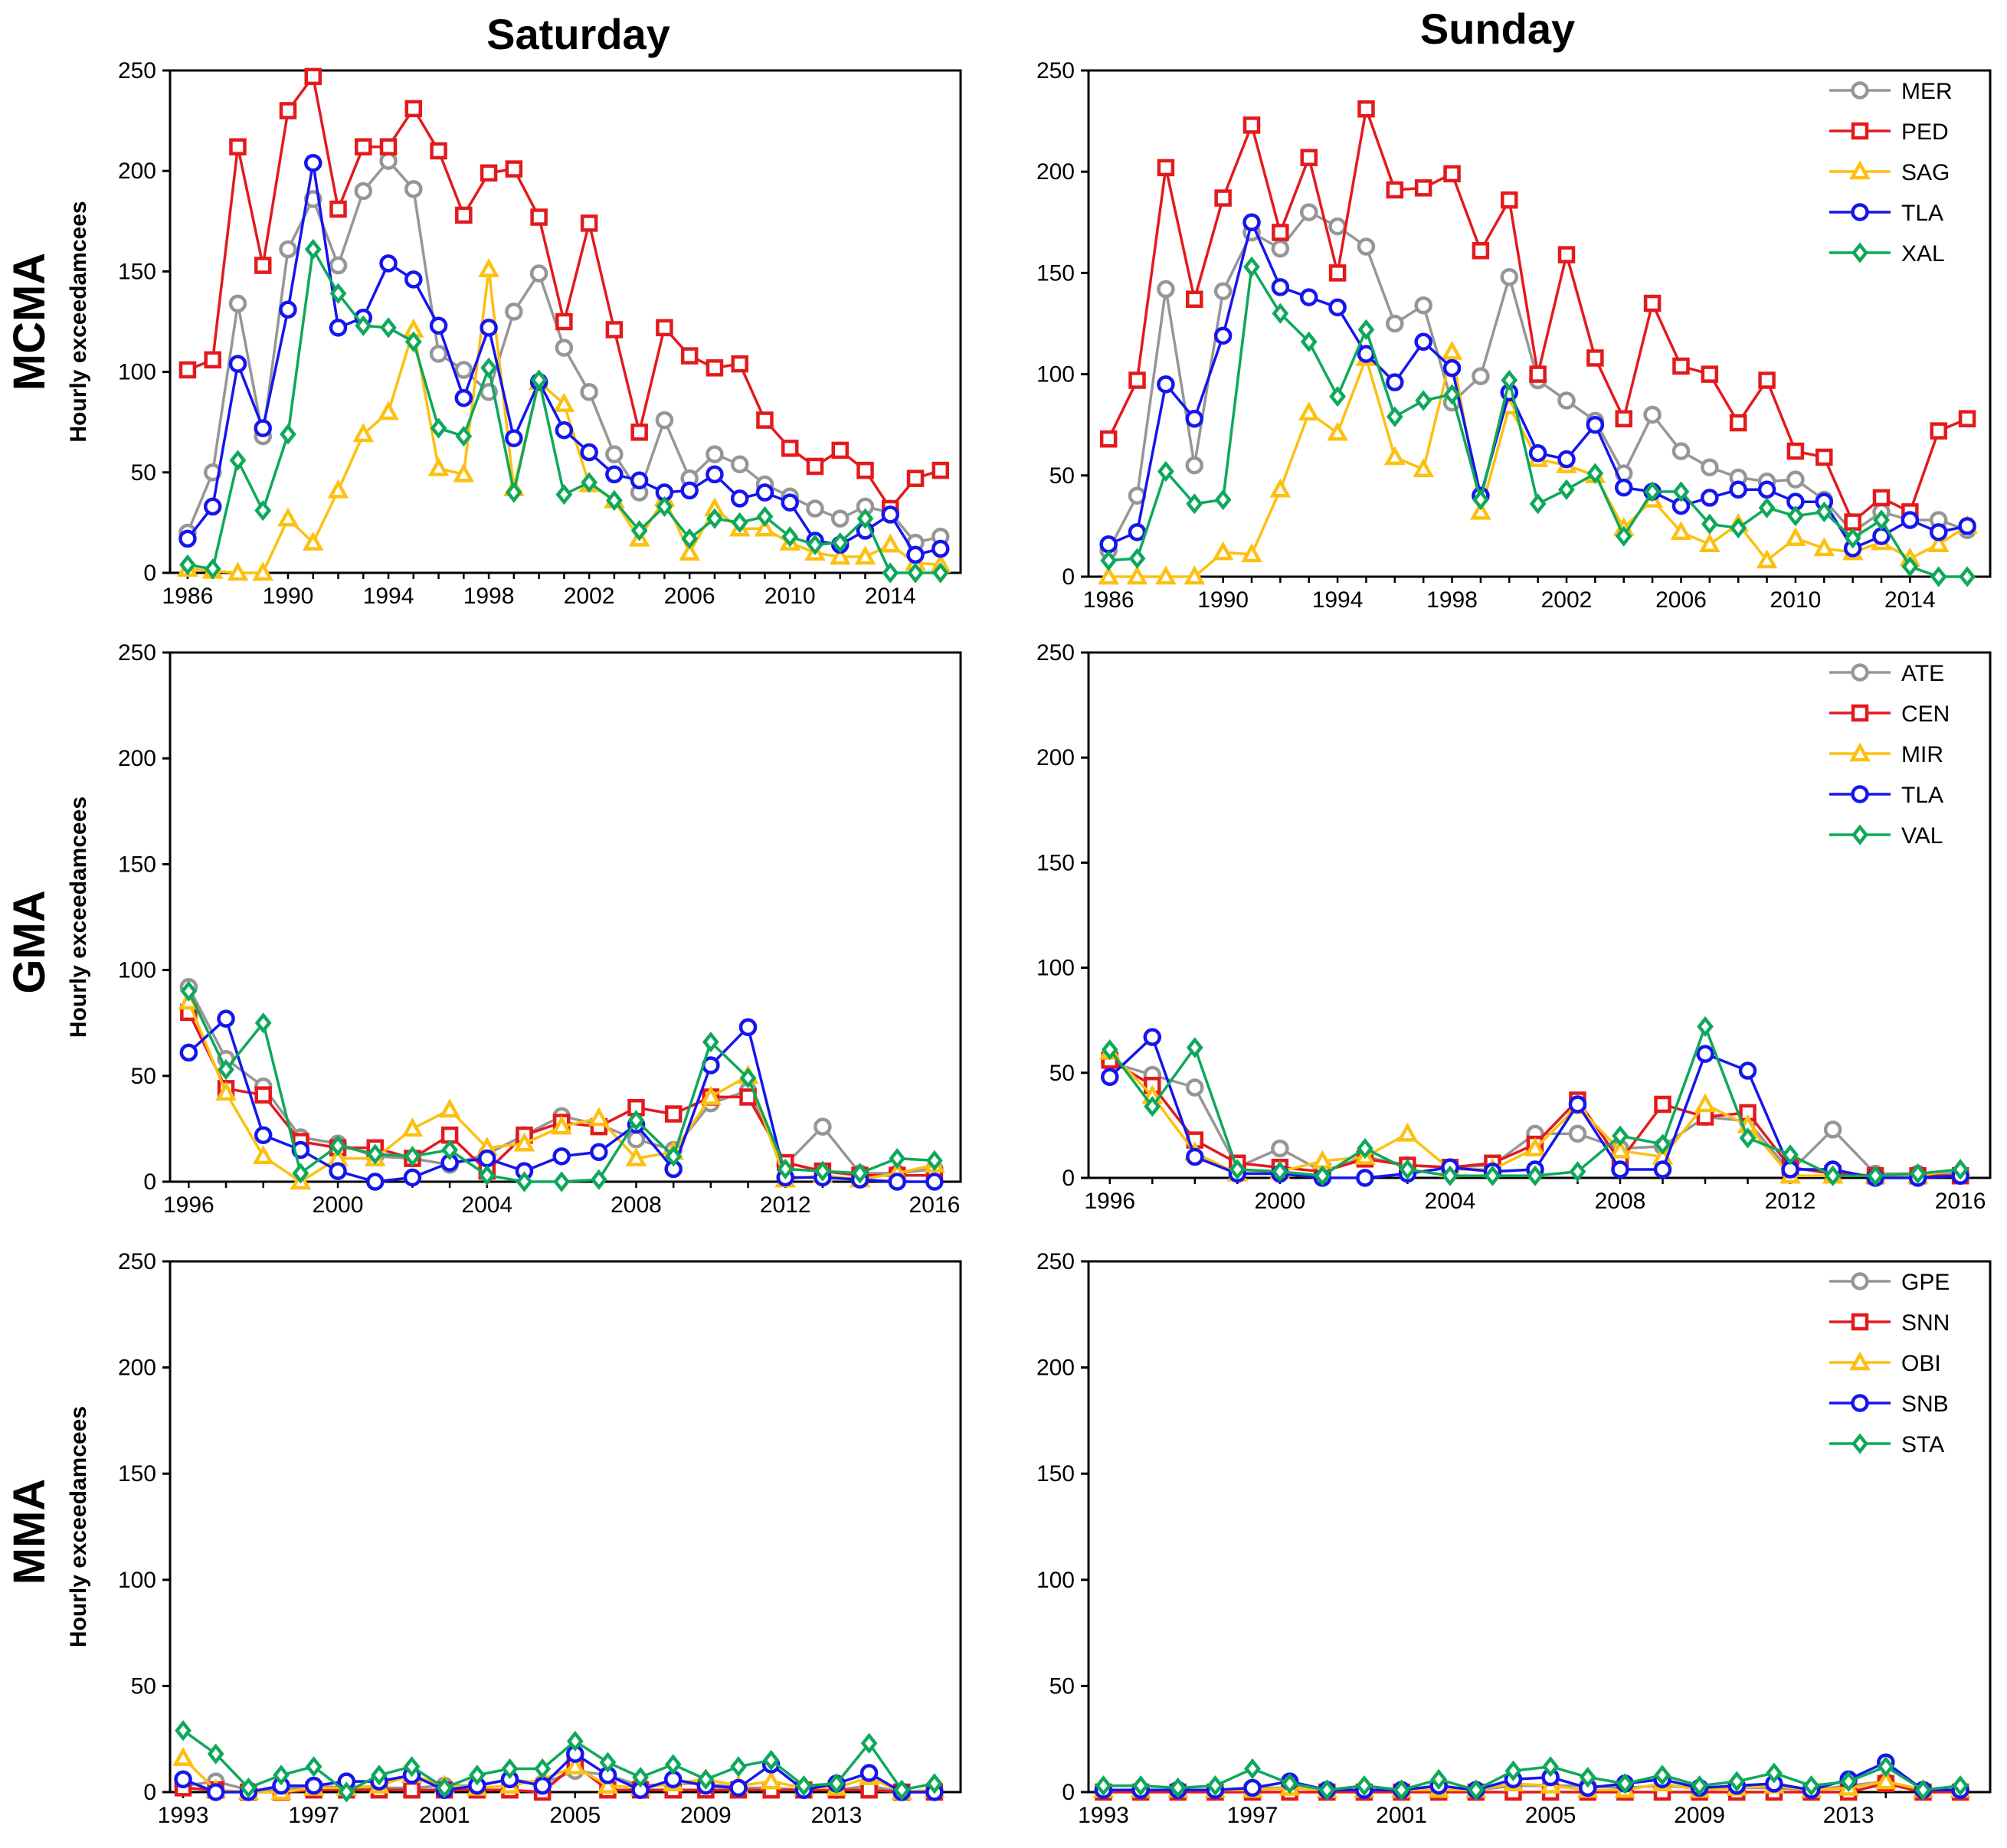  What do you see at coordinates (869, 1790) in the screenshot?
I see `data-point-snn` at bounding box center [869, 1790].